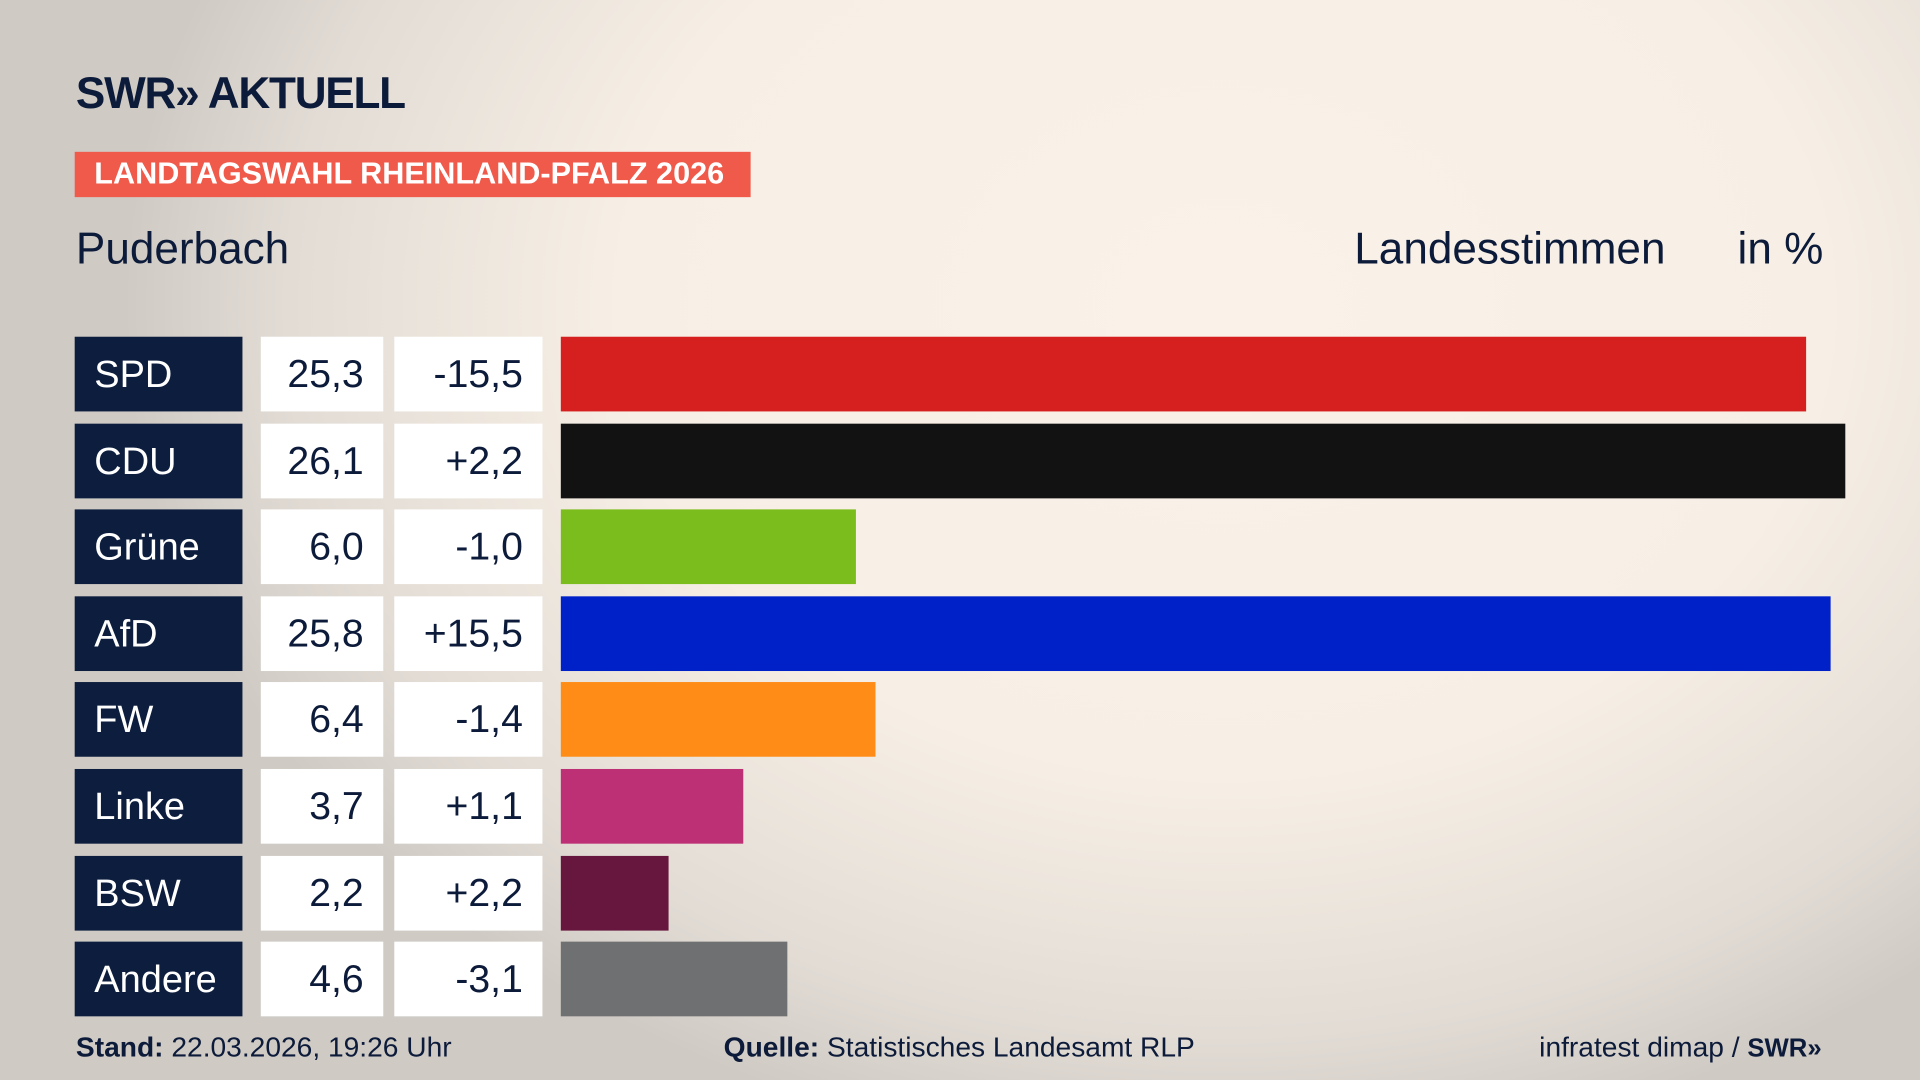  Describe the element at coordinates (322, 893) in the screenshot. I see `value-label: 2,2` at that location.